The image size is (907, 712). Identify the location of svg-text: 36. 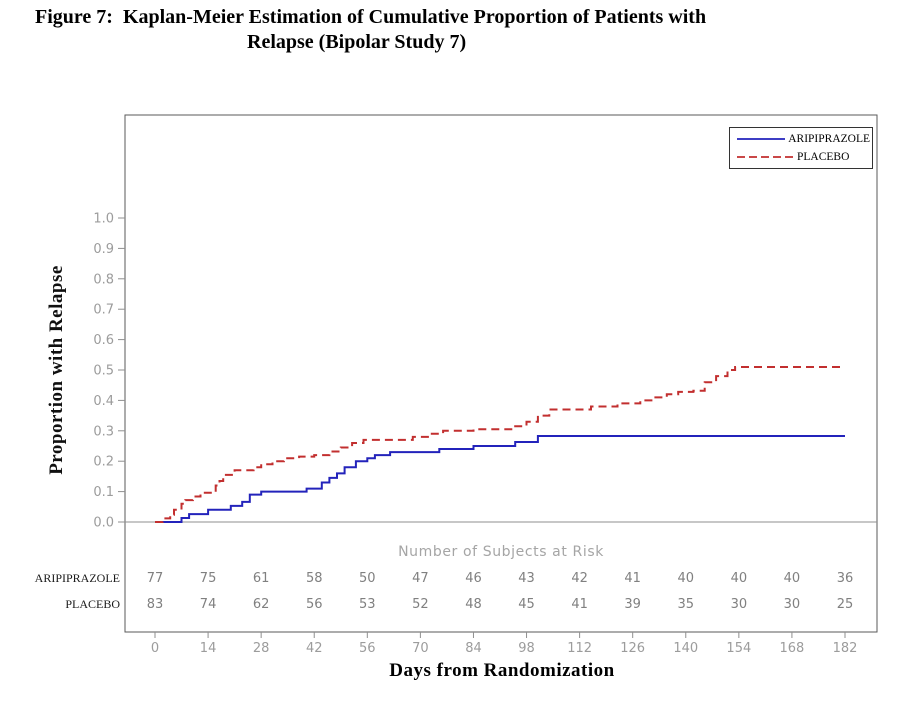
(845, 578).